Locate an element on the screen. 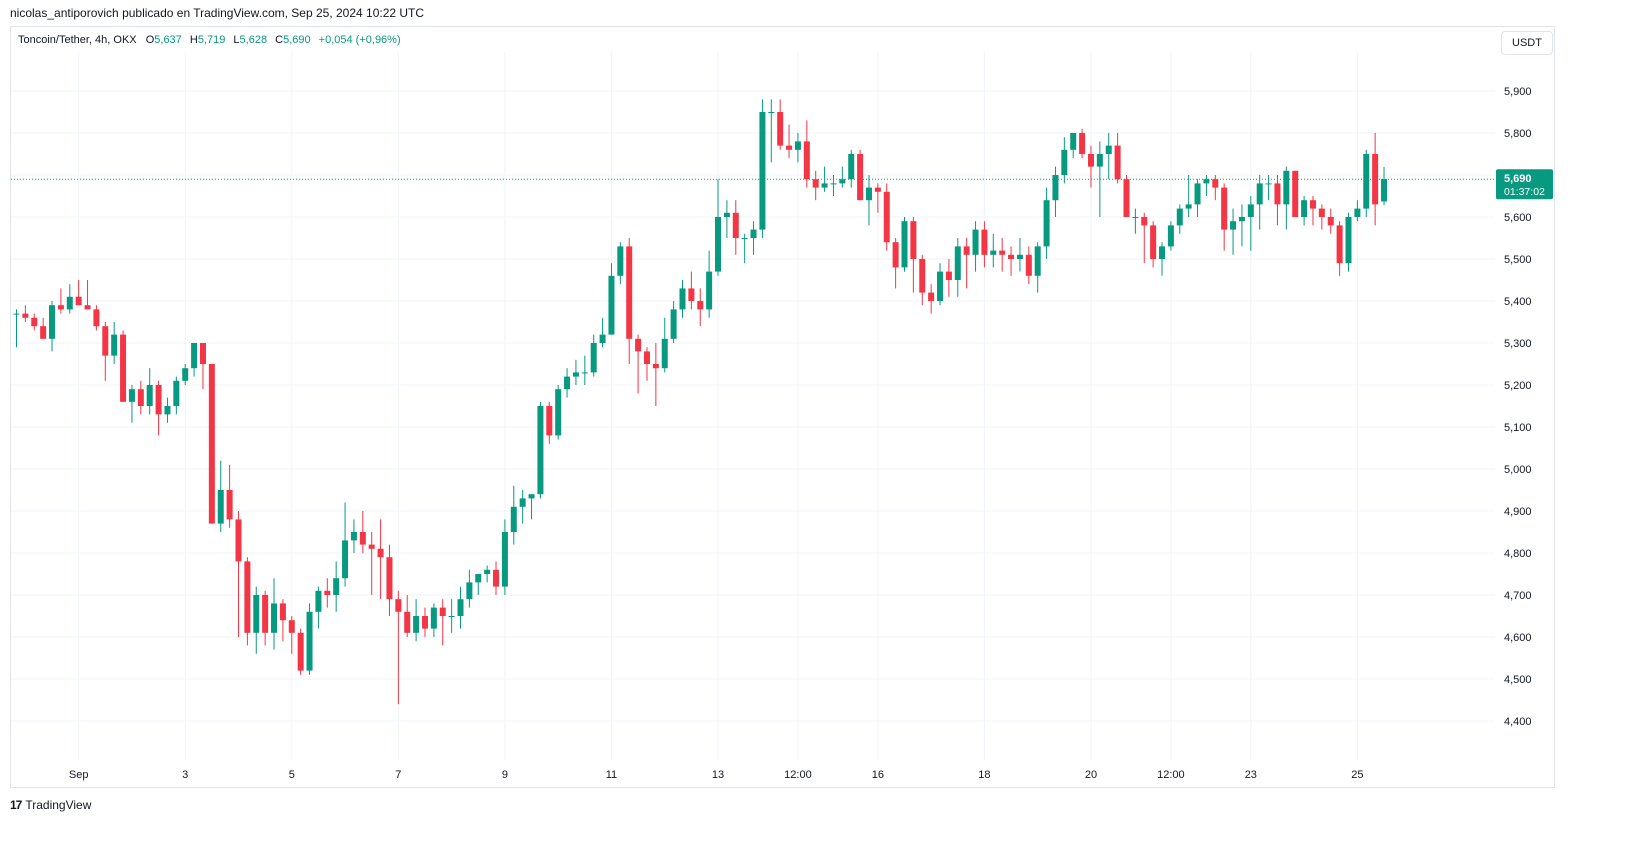 The width and height of the screenshot is (1634, 857). x-tick-label: 9 is located at coordinates (505, 775).